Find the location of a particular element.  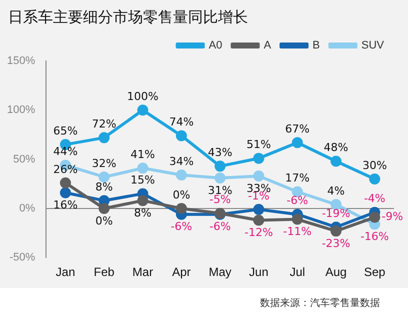

legend-label: SUV is located at coordinates (373, 46).